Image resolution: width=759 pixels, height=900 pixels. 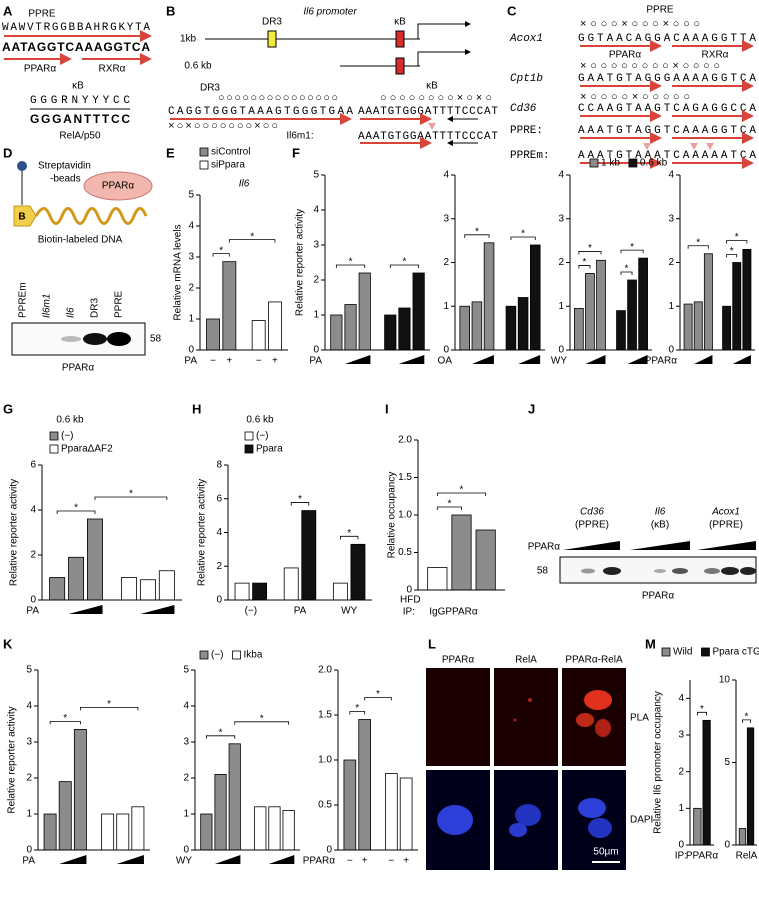 What do you see at coordinates (186, 742) in the screenshot?
I see `y-tick-label: 3` at bounding box center [186, 742].